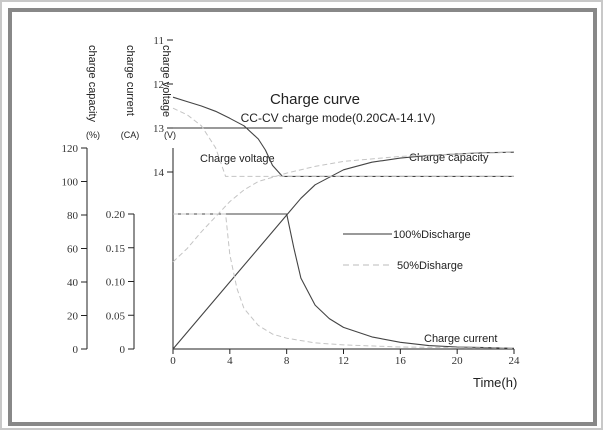  Describe the element at coordinates (170, 135) in the screenshot. I see `voltage-axis-unit: (V)` at that location.